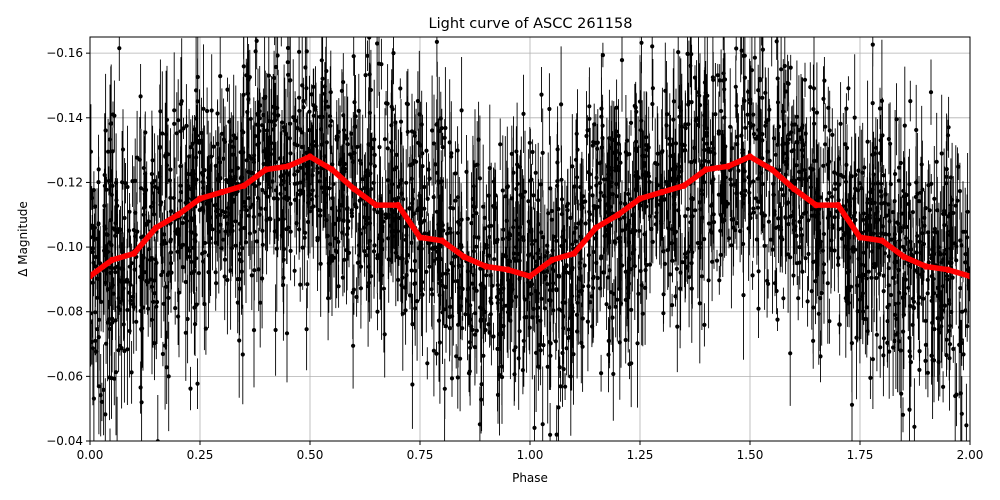  I want to click on y-tick-label: −0.10, so click(64, 247).